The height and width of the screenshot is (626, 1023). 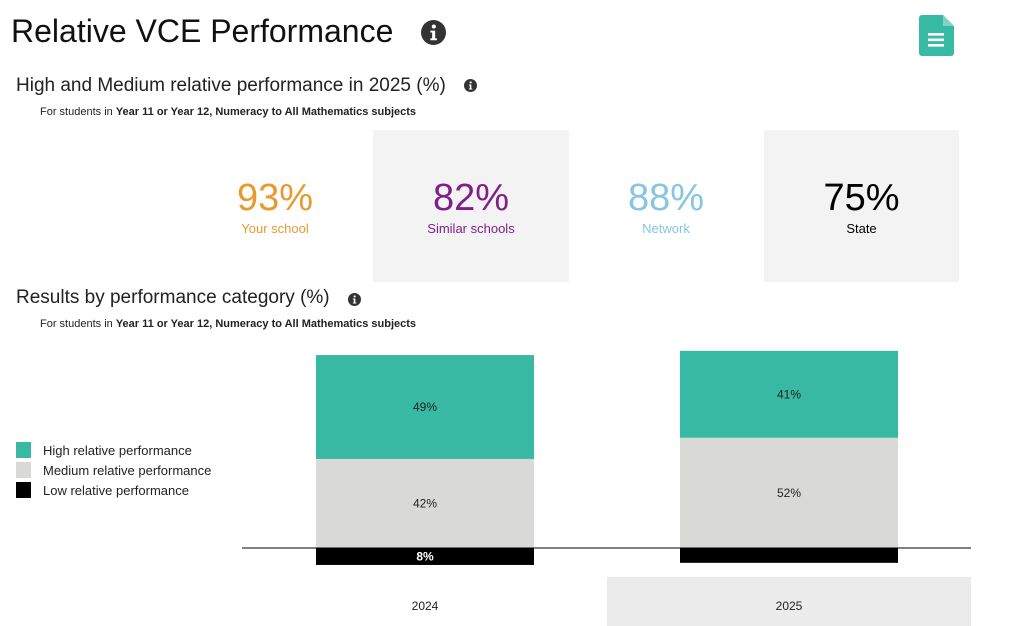 I want to click on results-title: Results by performance category (%), so click(x=173, y=297).